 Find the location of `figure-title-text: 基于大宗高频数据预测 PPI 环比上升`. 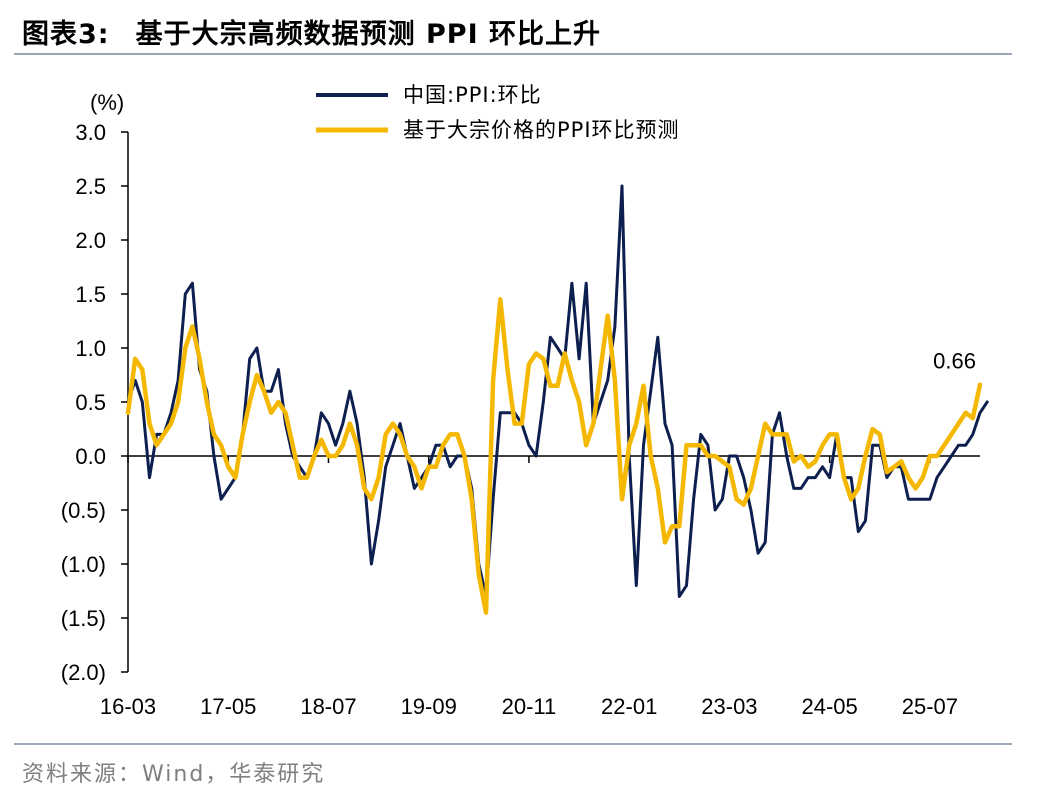

figure-title-text: 基于大宗高频数据预测 PPI 环比上升 is located at coordinates (368, 34).